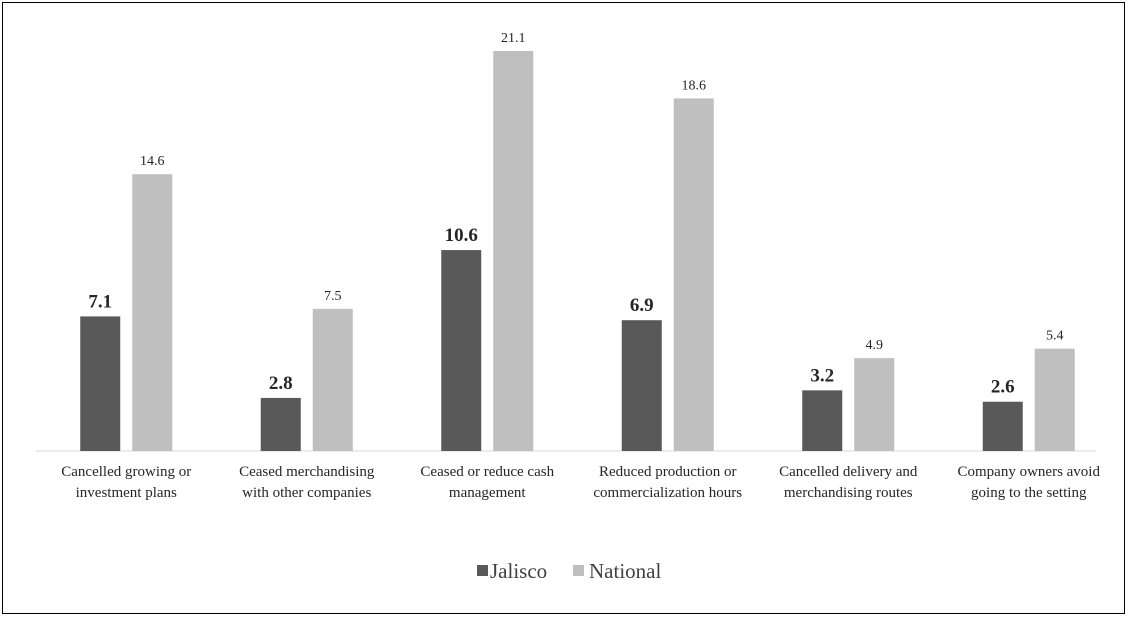 Image resolution: width=1129 pixels, height=618 pixels. Describe the element at coordinates (848, 493) in the screenshot. I see `category-label-5-line-2: merchandising routes` at that location.